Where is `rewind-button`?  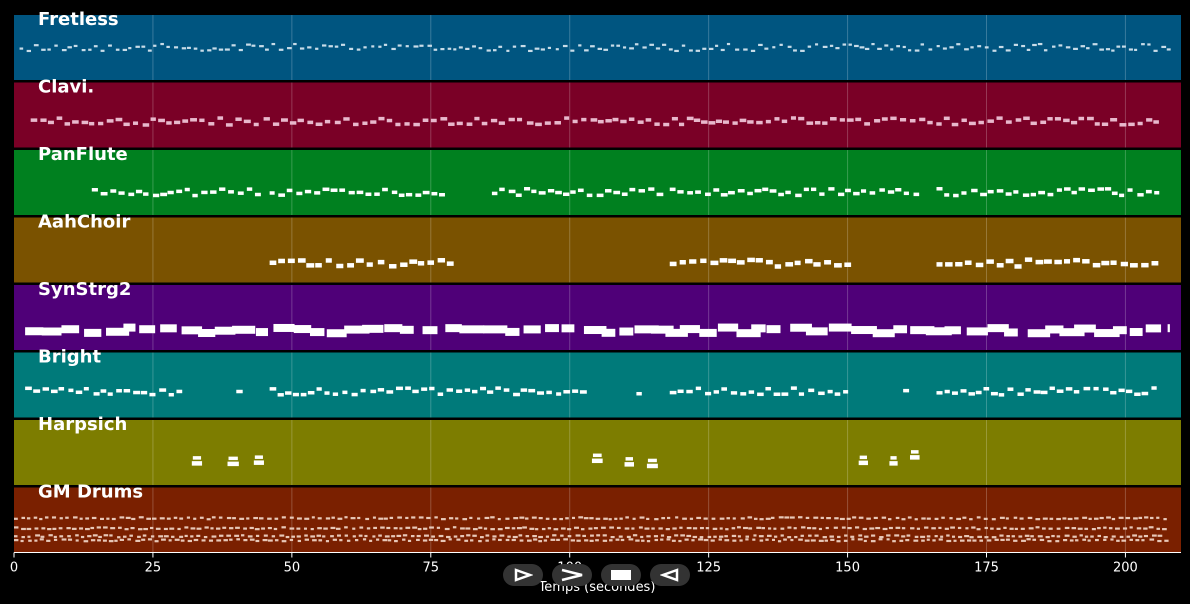 rewind-button is located at coordinates (670, 575).